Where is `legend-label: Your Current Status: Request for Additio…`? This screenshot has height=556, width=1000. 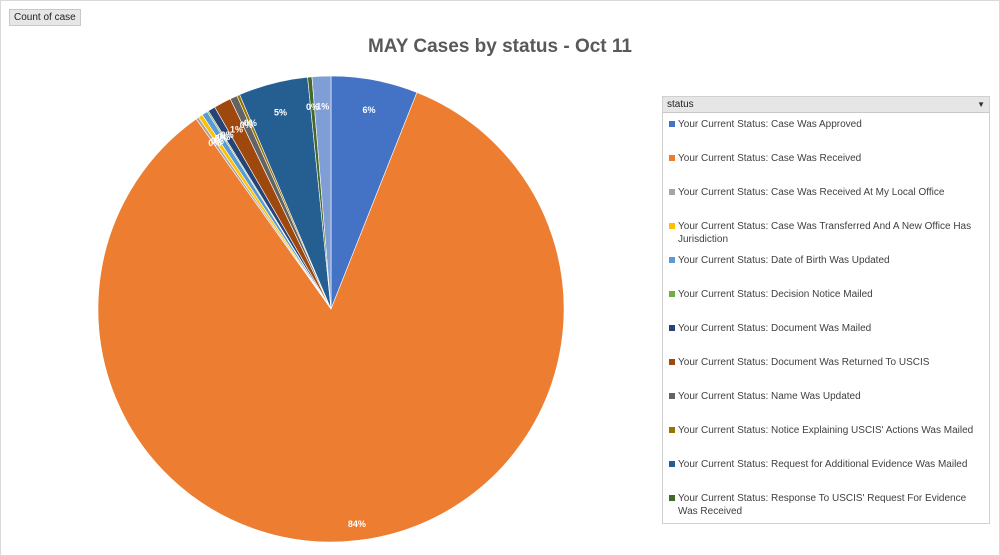 legend-label: Your Current Status: Request for Additio… is located at coordinates (823, 464).